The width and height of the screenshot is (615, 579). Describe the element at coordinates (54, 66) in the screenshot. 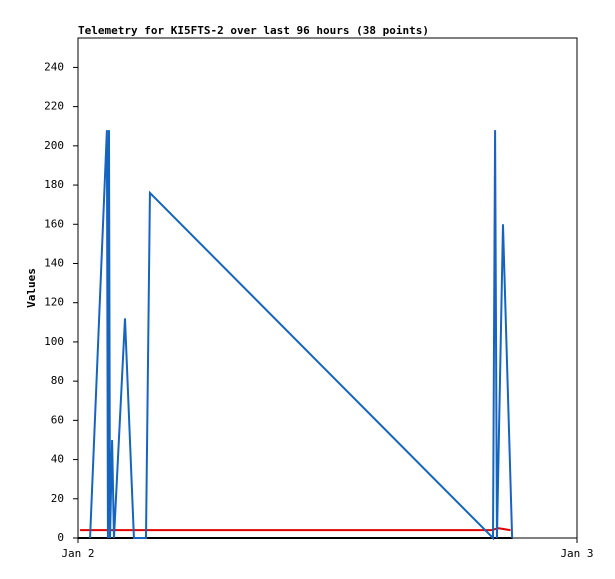

I see `y-tick-label: 240` at that location.